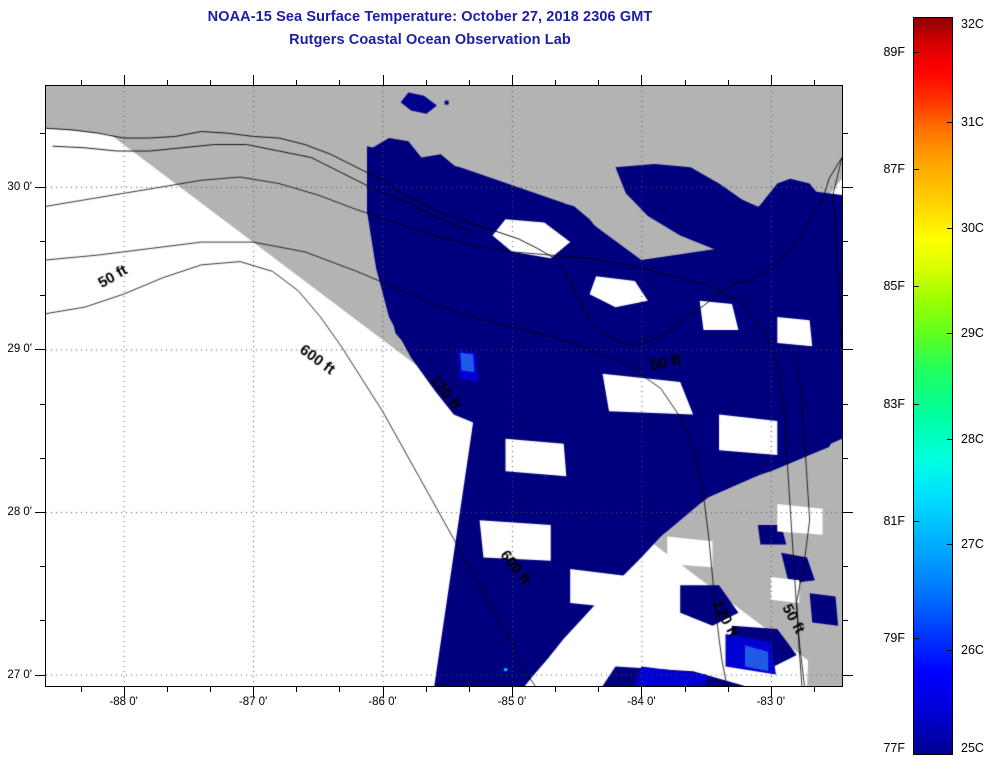 This screenshot has height=770, width=992. Describe the element at coordinates (19, 512) in the screenshot. I see `y-axis-label: 28 0'` at that location.